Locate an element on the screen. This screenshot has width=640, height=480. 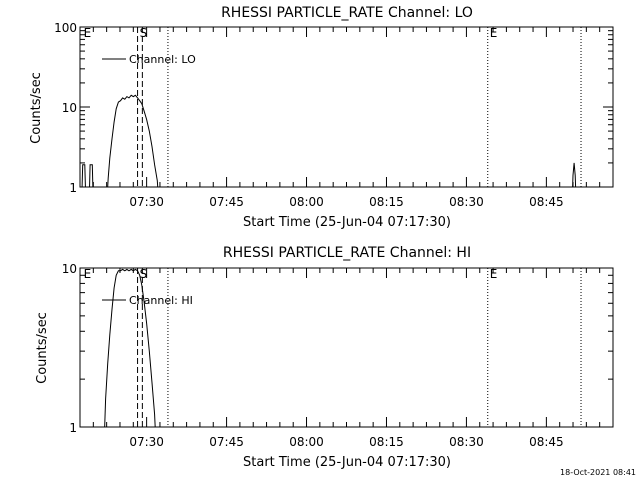
generation-timestamp: 18-Oct-2021 08:41 is located at coordinates (598, 472).